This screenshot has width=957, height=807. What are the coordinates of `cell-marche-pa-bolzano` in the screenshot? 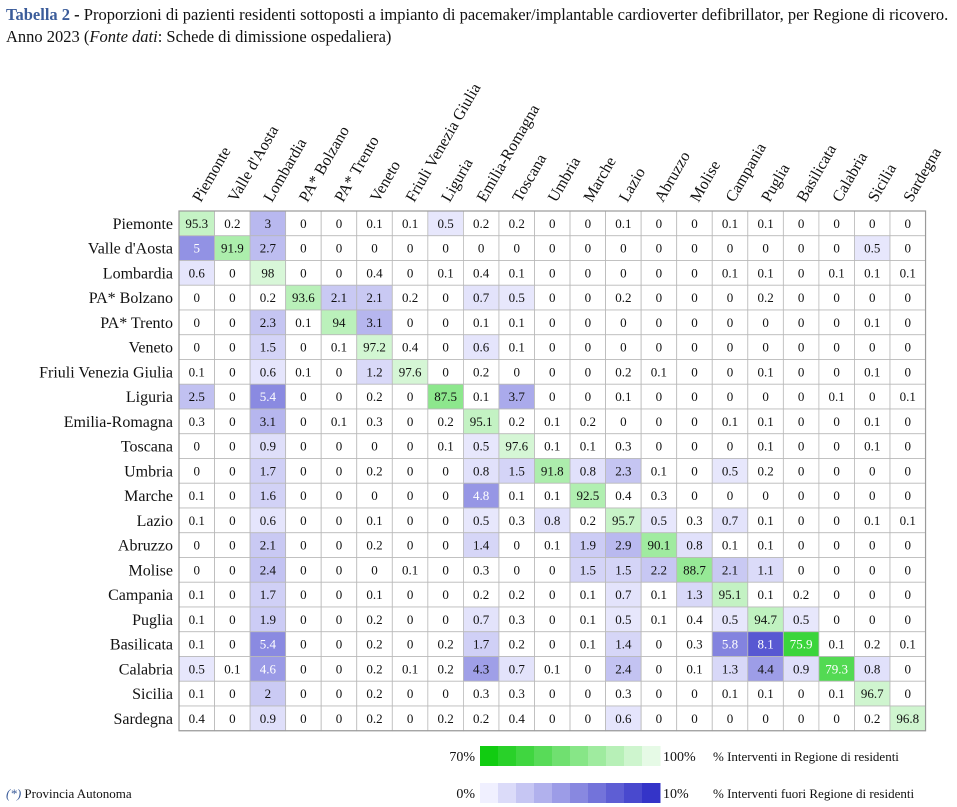 It's located at (303, 495).